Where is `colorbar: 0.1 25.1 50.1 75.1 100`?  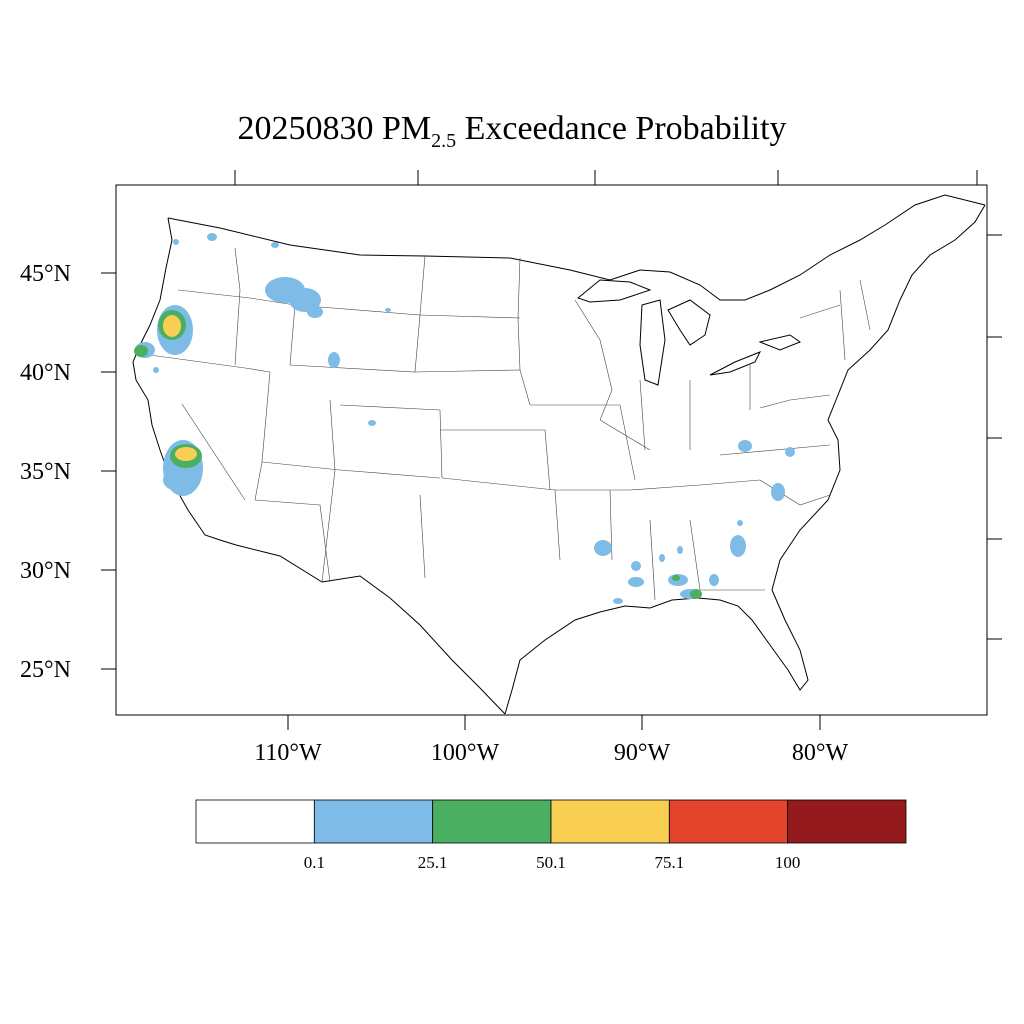 colorbar: 0.1 25.1 50.1 75.1 100 is located at coordinates (551, 835).